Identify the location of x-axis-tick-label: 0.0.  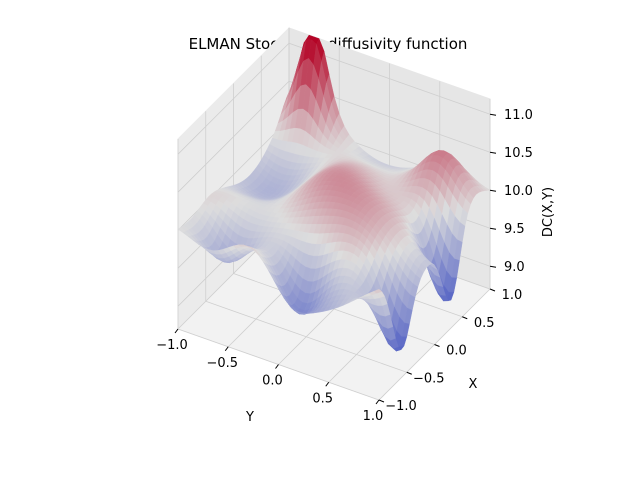
(456, 351).